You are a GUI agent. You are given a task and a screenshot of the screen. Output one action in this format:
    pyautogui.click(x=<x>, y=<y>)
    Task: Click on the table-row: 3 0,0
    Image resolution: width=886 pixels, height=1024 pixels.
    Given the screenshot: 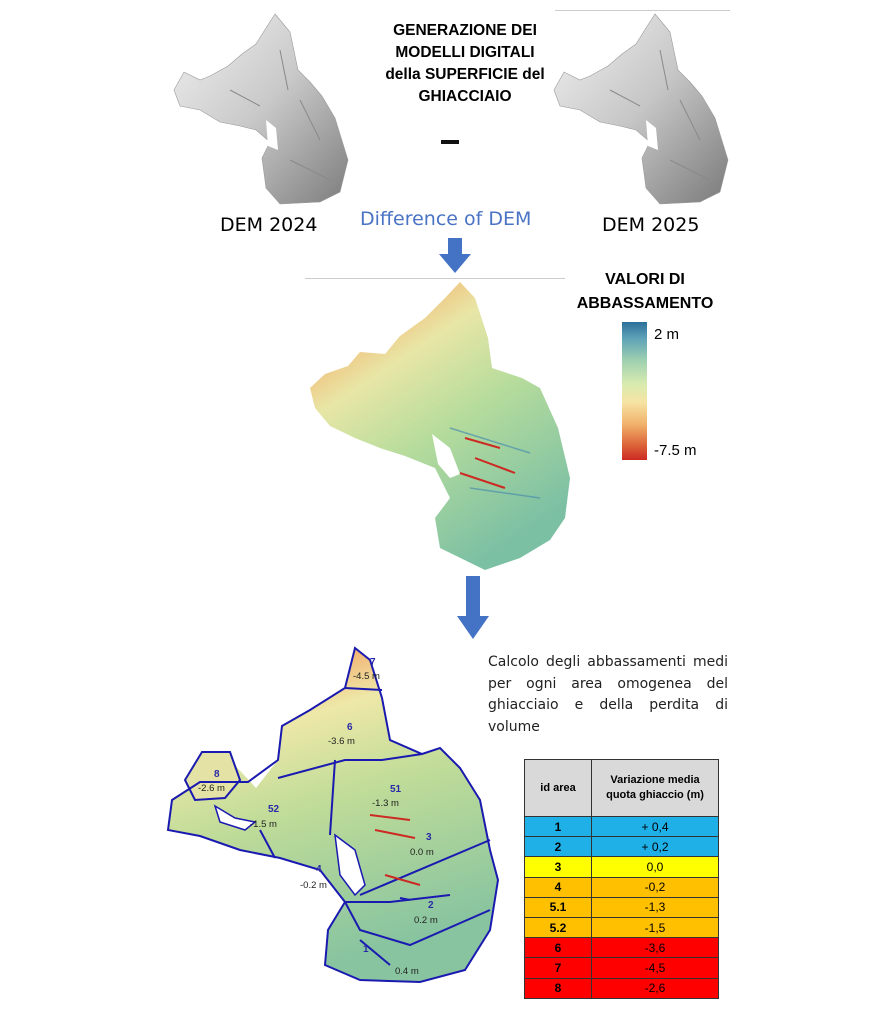 What is the action you would take?
    pyautogui.click(x=621, y=867)
    